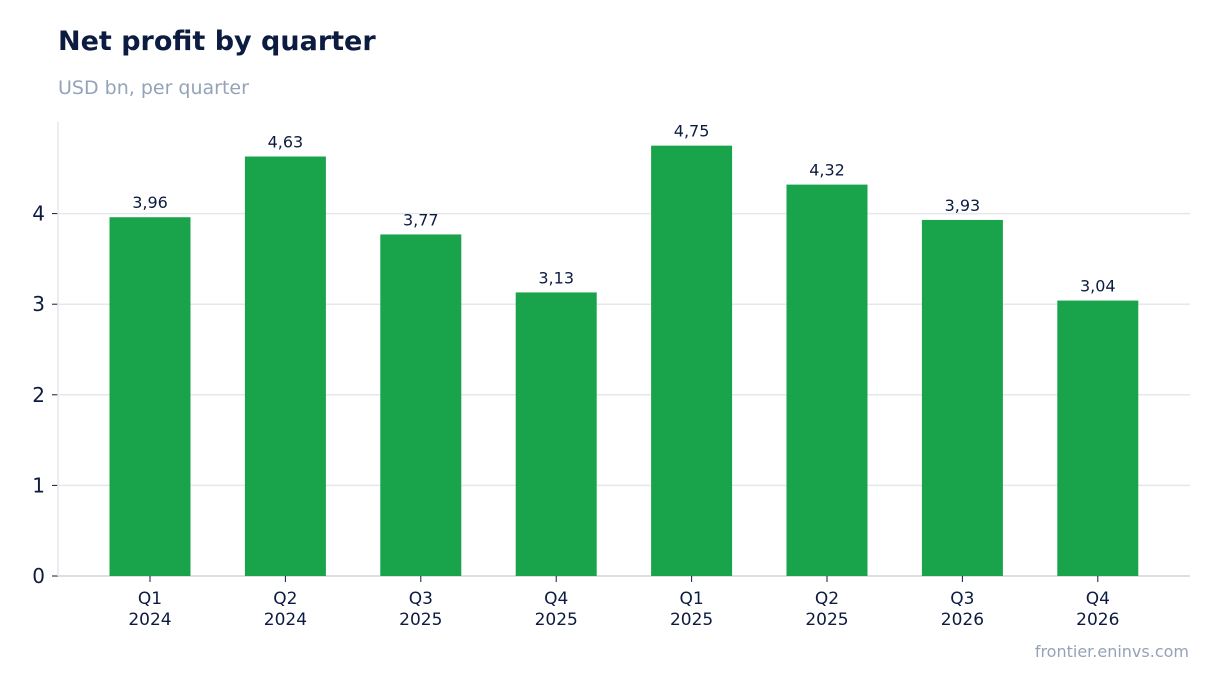 This screenshot has width=1220, height=693. Describe the element at coordinates (153, 88) in the screenshot. I see `chart-subtitle: USD bn, per quarter` at that location.